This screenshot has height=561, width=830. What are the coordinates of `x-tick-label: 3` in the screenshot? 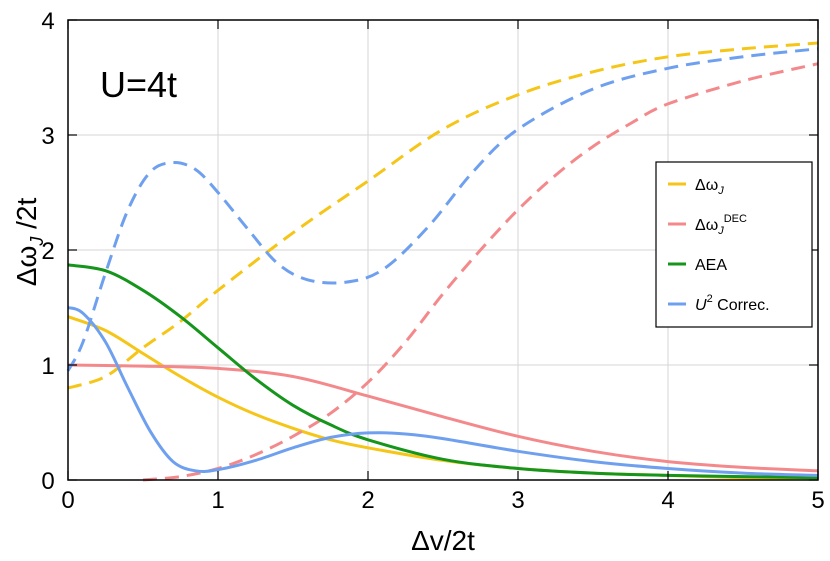 It's located at (517, 500).